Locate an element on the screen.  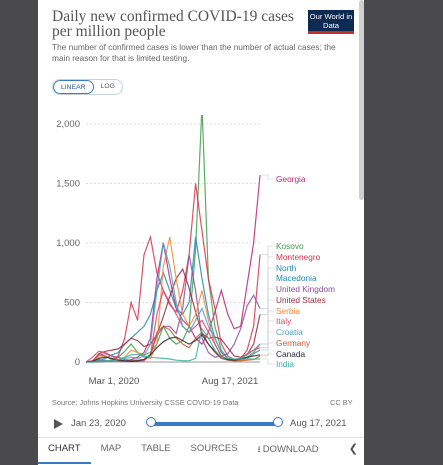
download-icon: ⭳ is located at coordinates (259, 449).